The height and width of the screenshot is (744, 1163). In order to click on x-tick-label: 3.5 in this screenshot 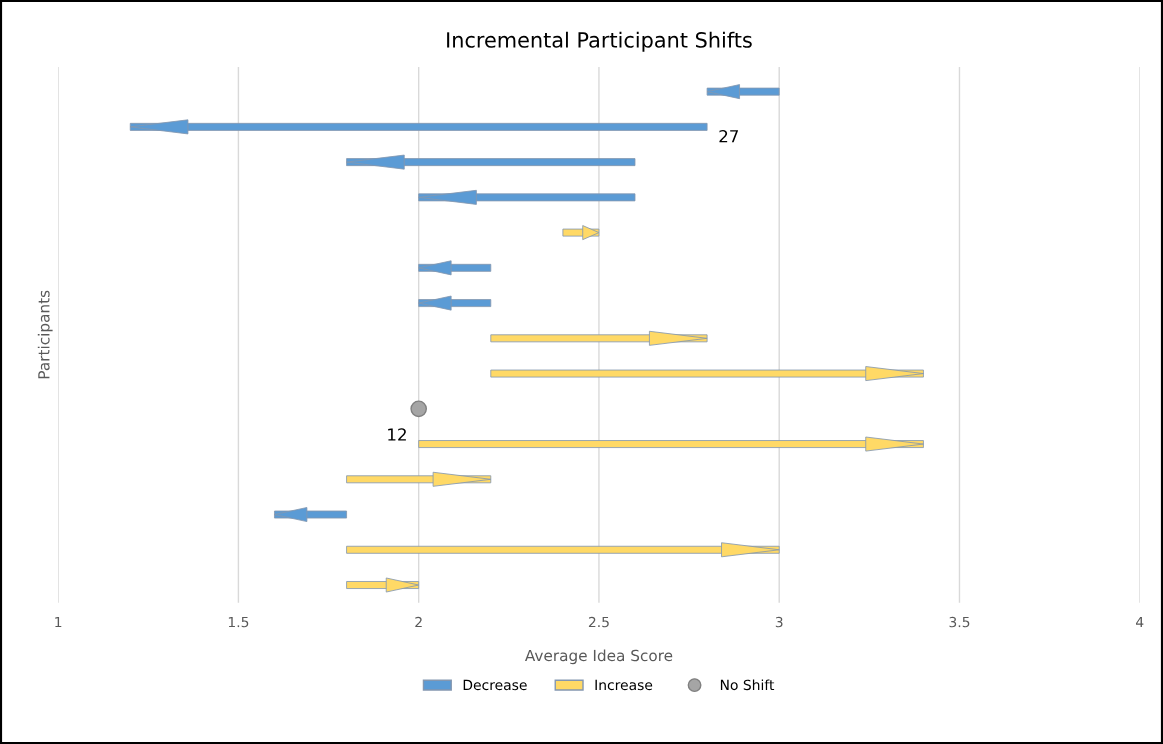, I will do `click(959, 622)`.